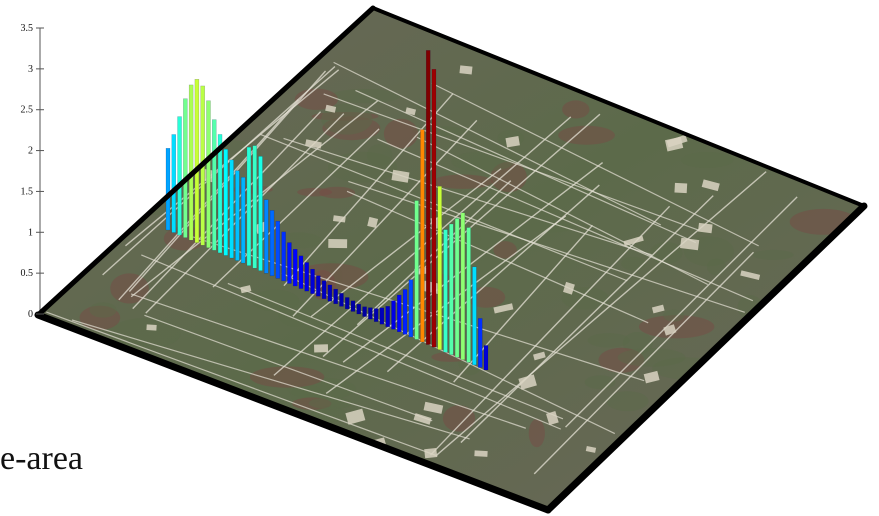 The width and height of the screenshot is (879, 516). Describe the element at coordinates (42, 458) in the screenshot. I see `caption-text: e-area` at that location.